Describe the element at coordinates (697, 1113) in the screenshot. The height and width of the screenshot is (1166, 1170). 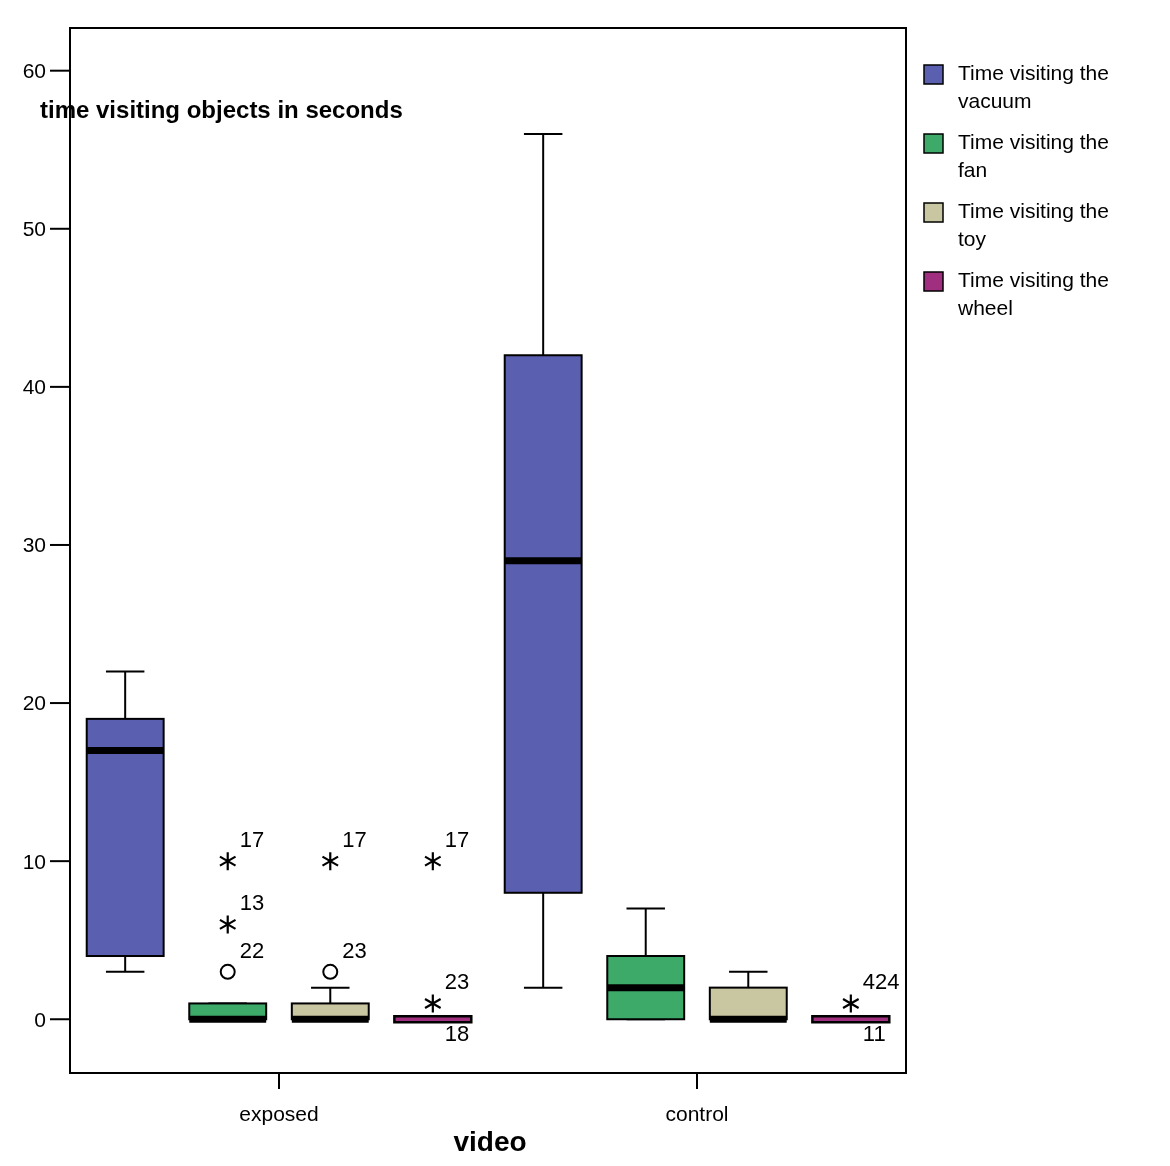
I see `x-tick-label: control` at that location.